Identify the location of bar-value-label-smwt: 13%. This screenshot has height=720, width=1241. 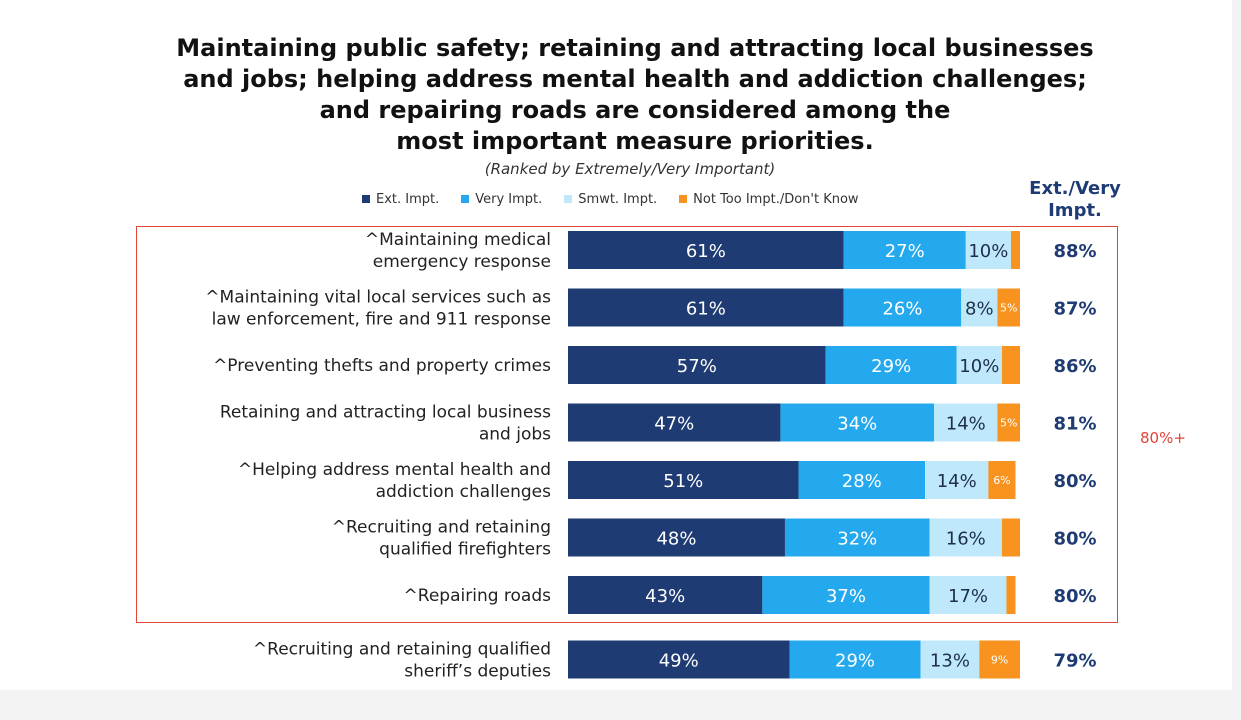
(950, 661).